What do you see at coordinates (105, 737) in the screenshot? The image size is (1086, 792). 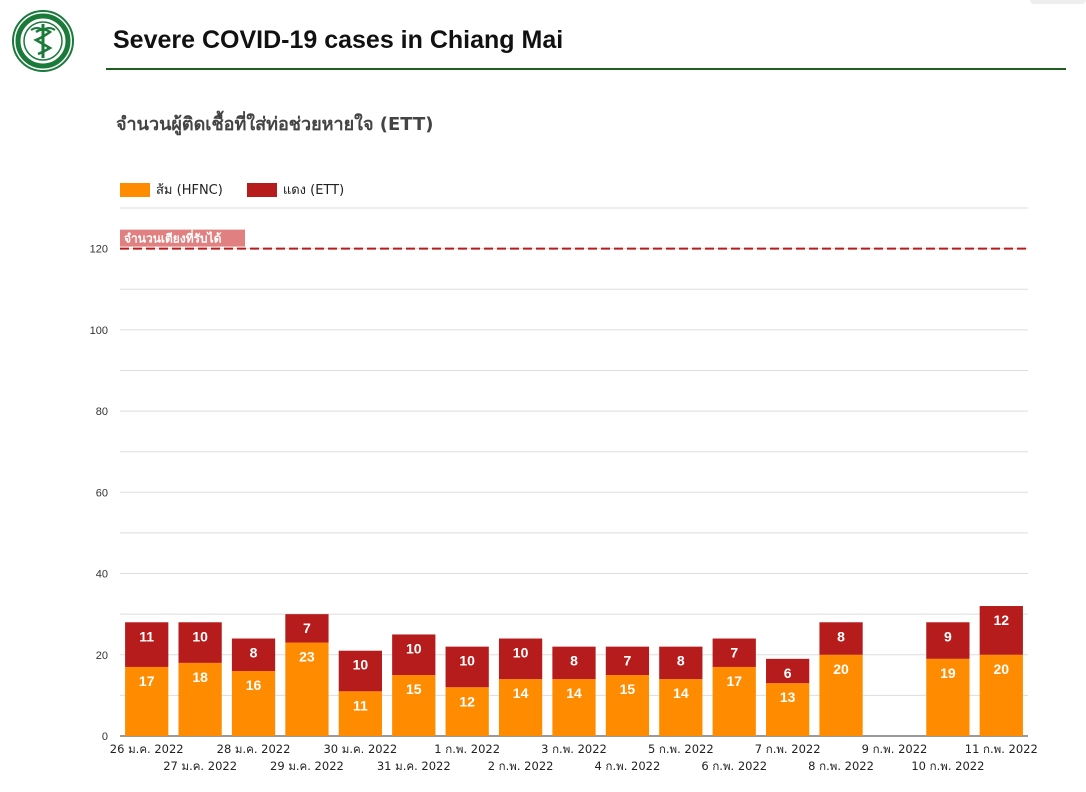 I see `y-tick-label: 0` at bounding box center [105, 737].